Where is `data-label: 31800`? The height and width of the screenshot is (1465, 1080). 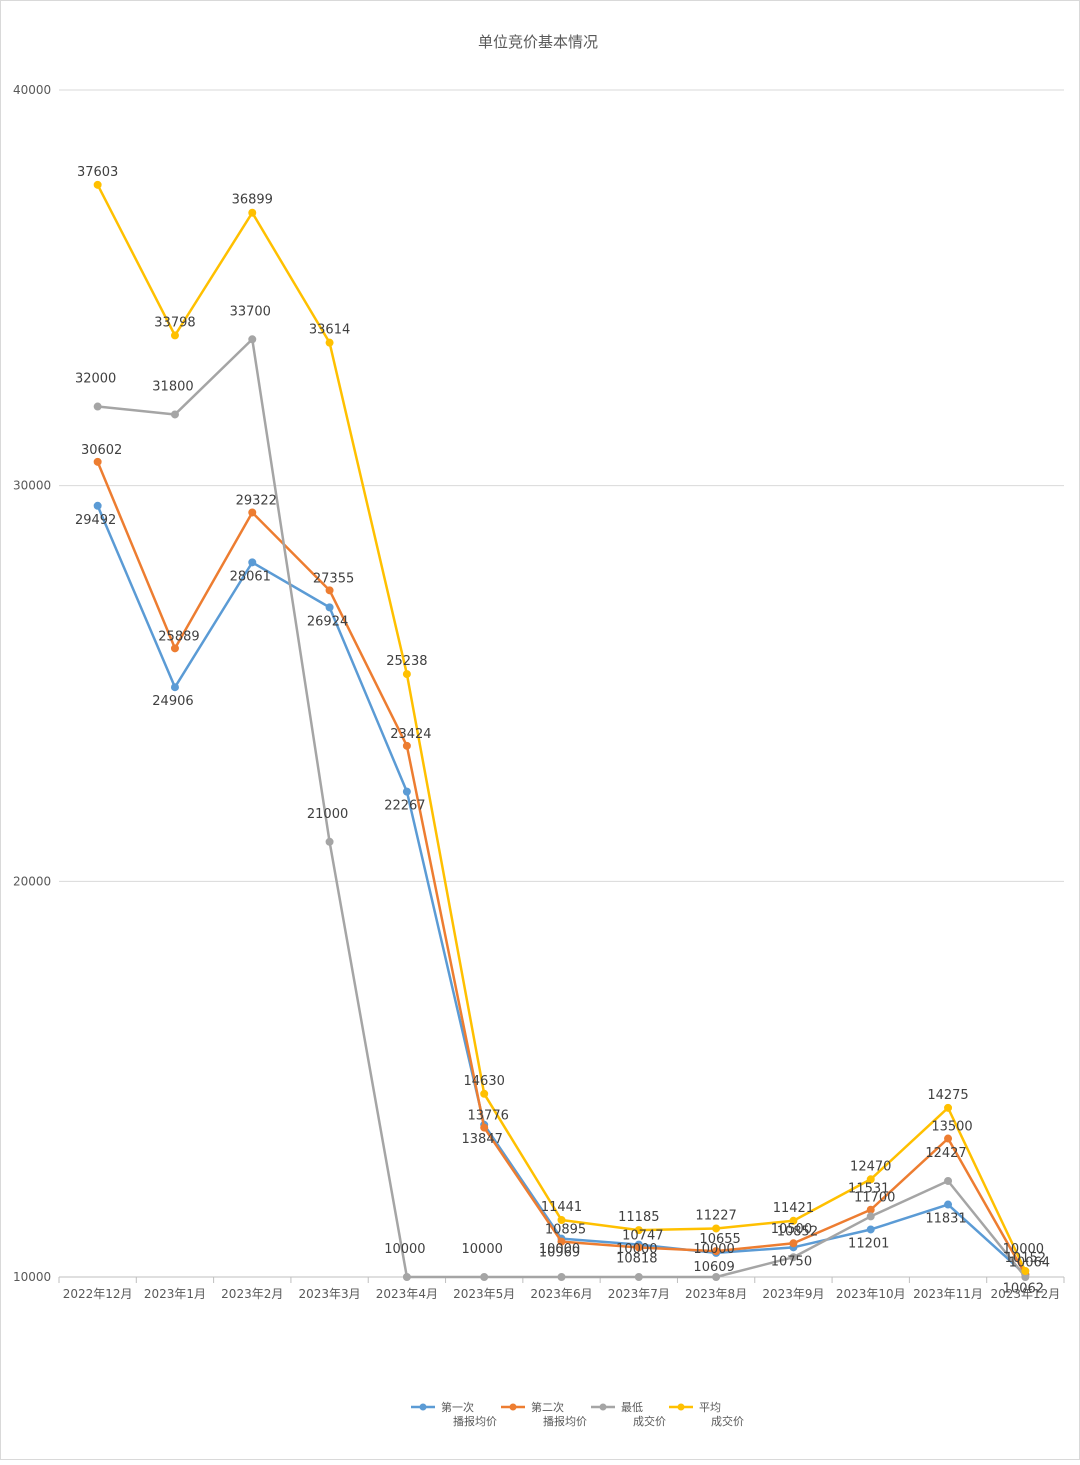
data-label: 31800 is located at coordinates (172, 386).